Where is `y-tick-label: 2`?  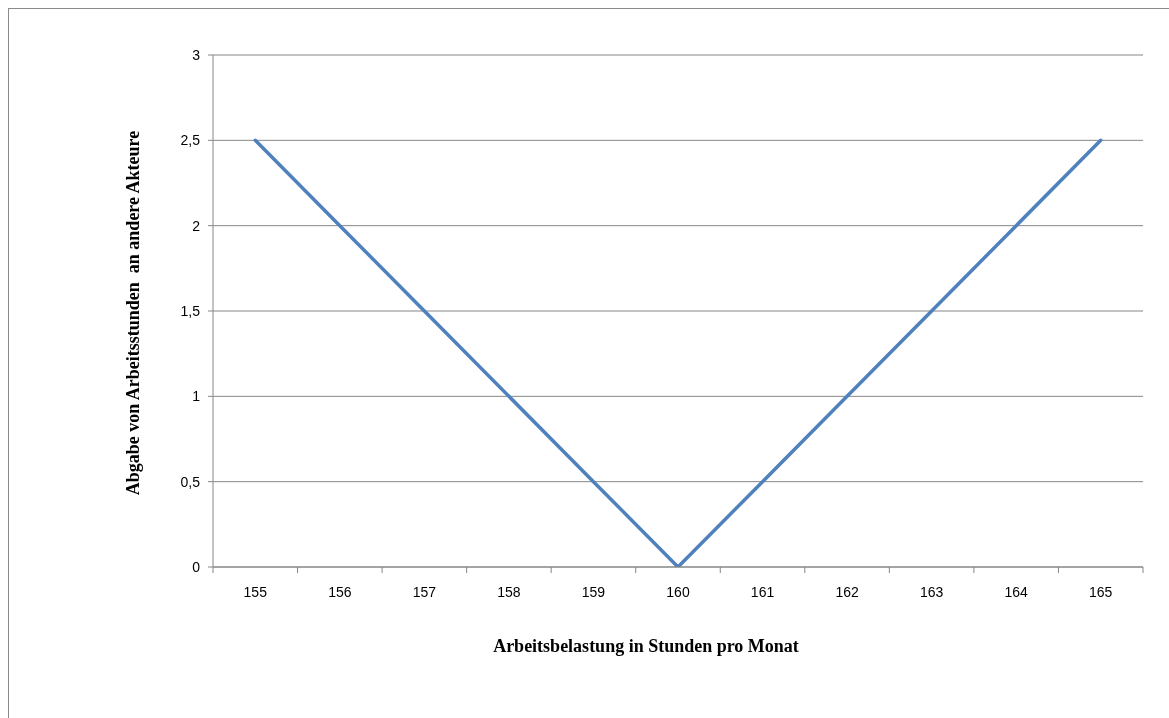
y-tick-label: 2 is located at coordinates (196, 225).